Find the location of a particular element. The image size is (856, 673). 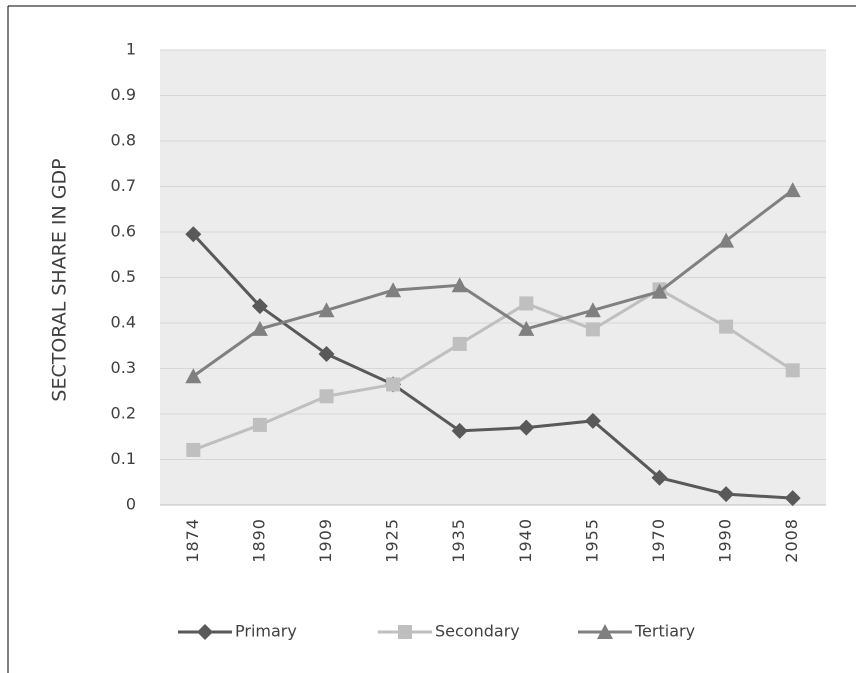

y-tick-label: 0.3 is located at coordinates (123, 367).